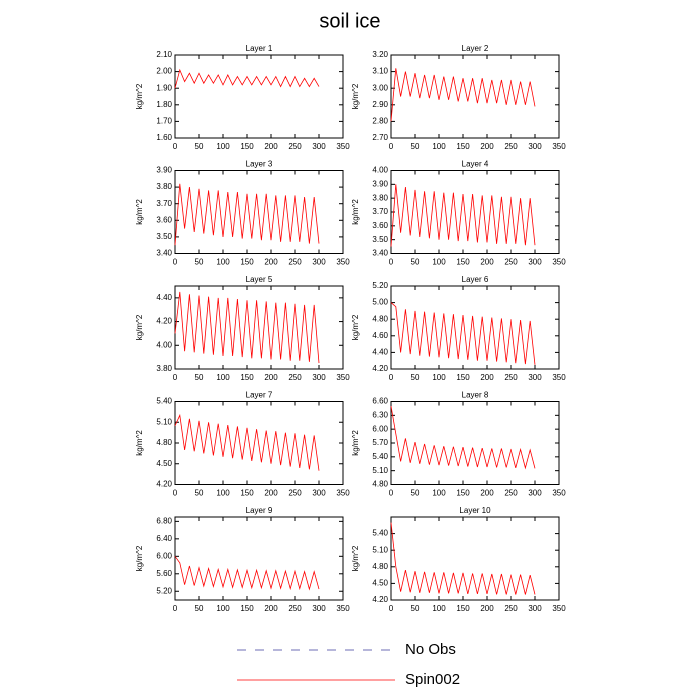  What do you see at coordinates (475, 510) in the screenshot?
I see `panel-title: Layer 10` at bounding box center [475, 510].